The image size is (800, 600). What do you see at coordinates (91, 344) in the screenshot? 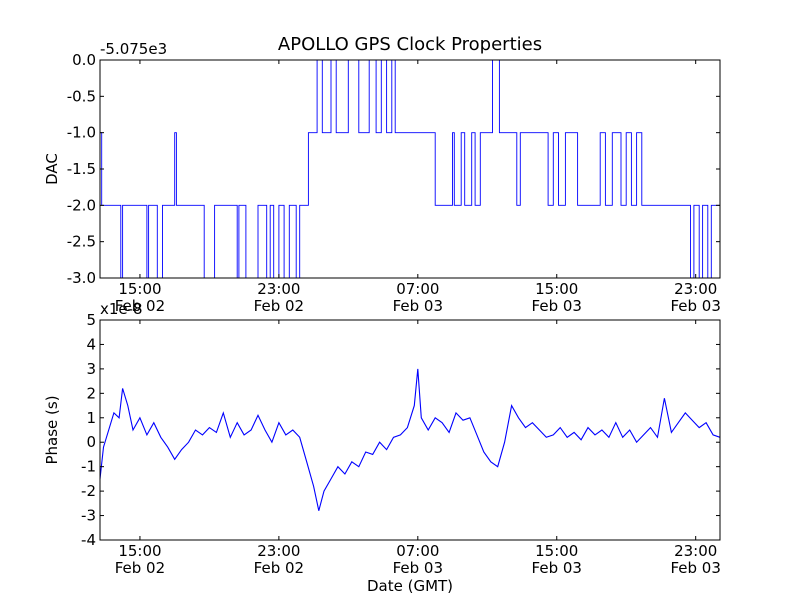
I see `phase-ytick-label: 4` at bounding box center [91, 344].